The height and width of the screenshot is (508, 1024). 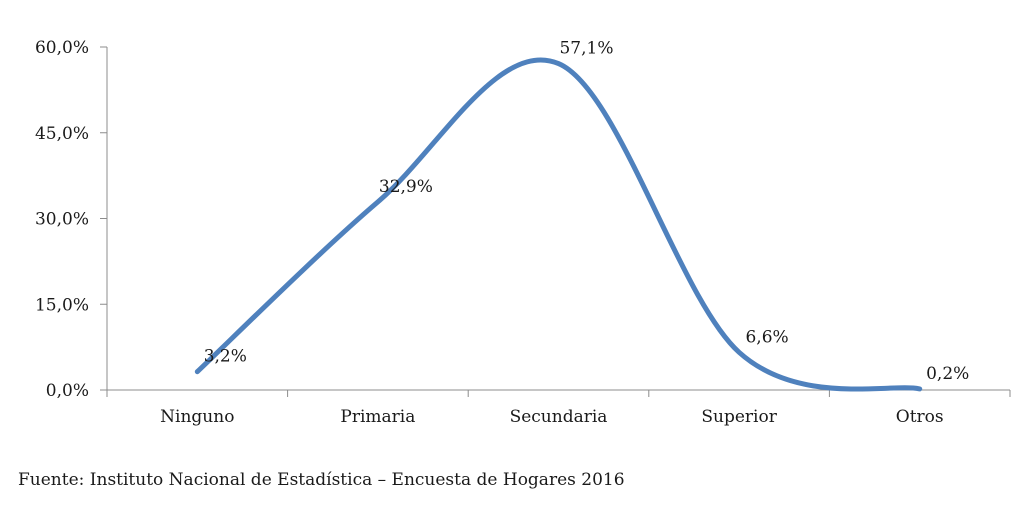 I want to click on x-tick-label: Ninguno, so click(x=197, y=417).